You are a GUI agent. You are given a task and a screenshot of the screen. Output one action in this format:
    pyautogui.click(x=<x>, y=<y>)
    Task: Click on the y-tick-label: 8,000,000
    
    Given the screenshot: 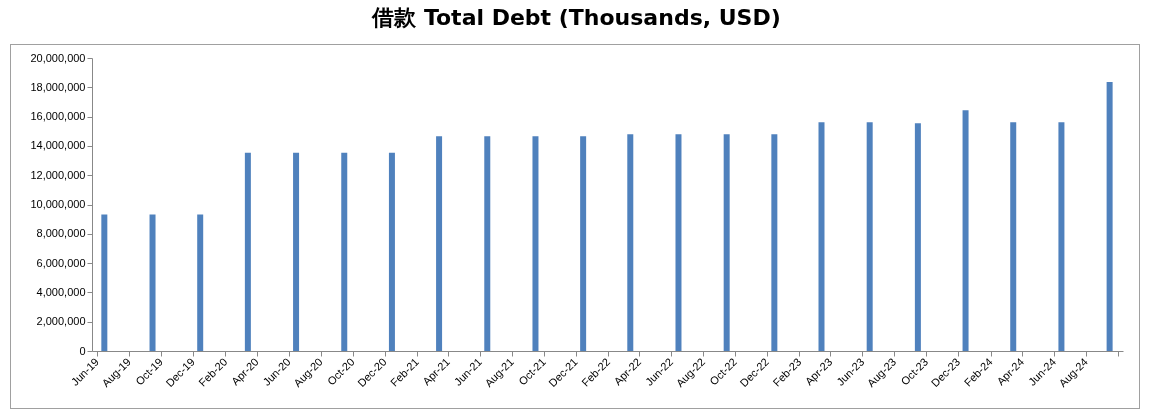 What is the action you would take?
    pyautogui.click(x=61, y=233)
    